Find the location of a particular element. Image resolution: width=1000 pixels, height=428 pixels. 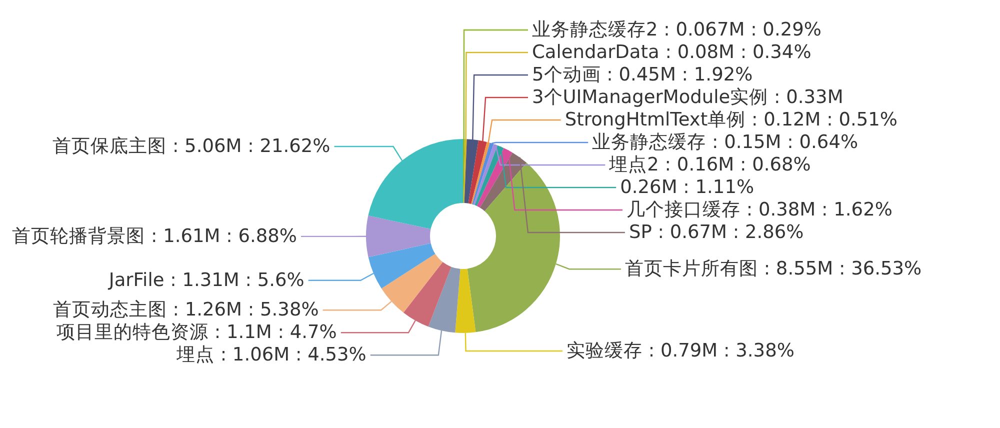

slice-label: 首页动态主图 : 1.26M : 5.38% is located at coordinates (185, 309).